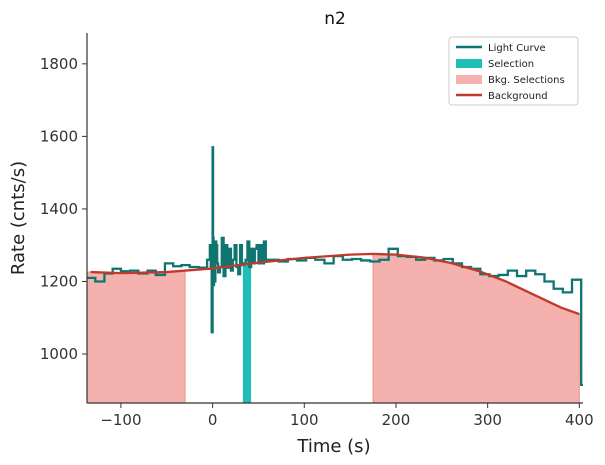 Image resolution: width=605 pixels, height=465 pixels. I want to click on y-tick-label: 1600, so click(59, 136).